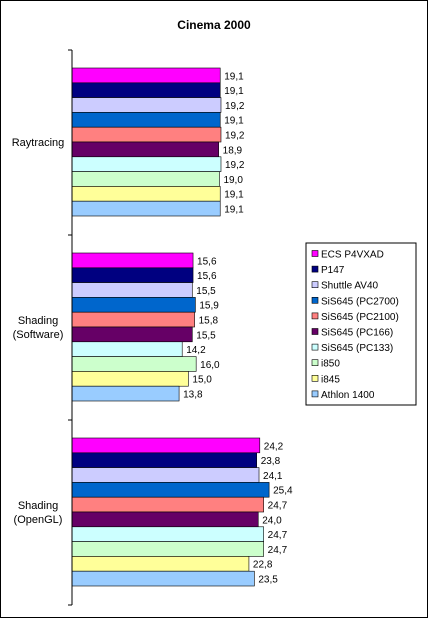  What do you see at coordinates (271, 461) in the screenshot?
I see `value-label: 23,8` at bounding box center [271, 461].